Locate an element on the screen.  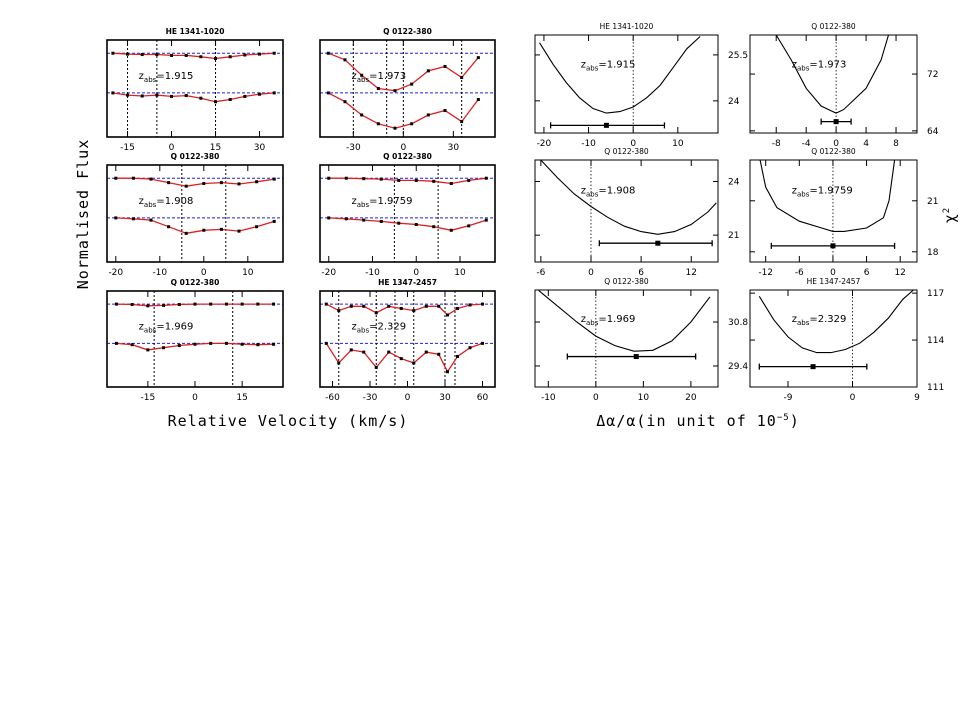
x-tick-label: 4 is located at coordinates (866, 144).